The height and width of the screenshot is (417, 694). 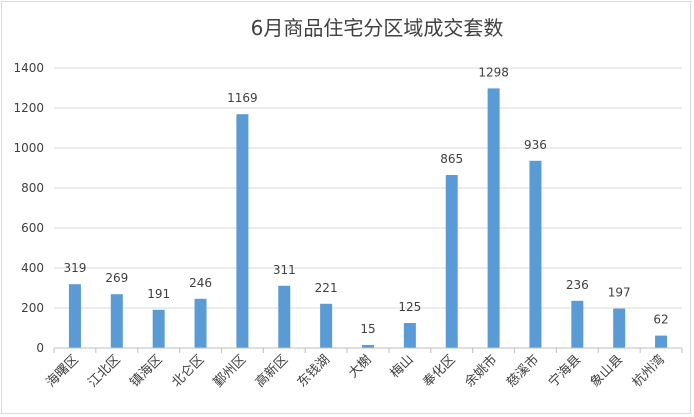 I want to click on x-tick-label: 东钱湖, so click(x=314, y=371).